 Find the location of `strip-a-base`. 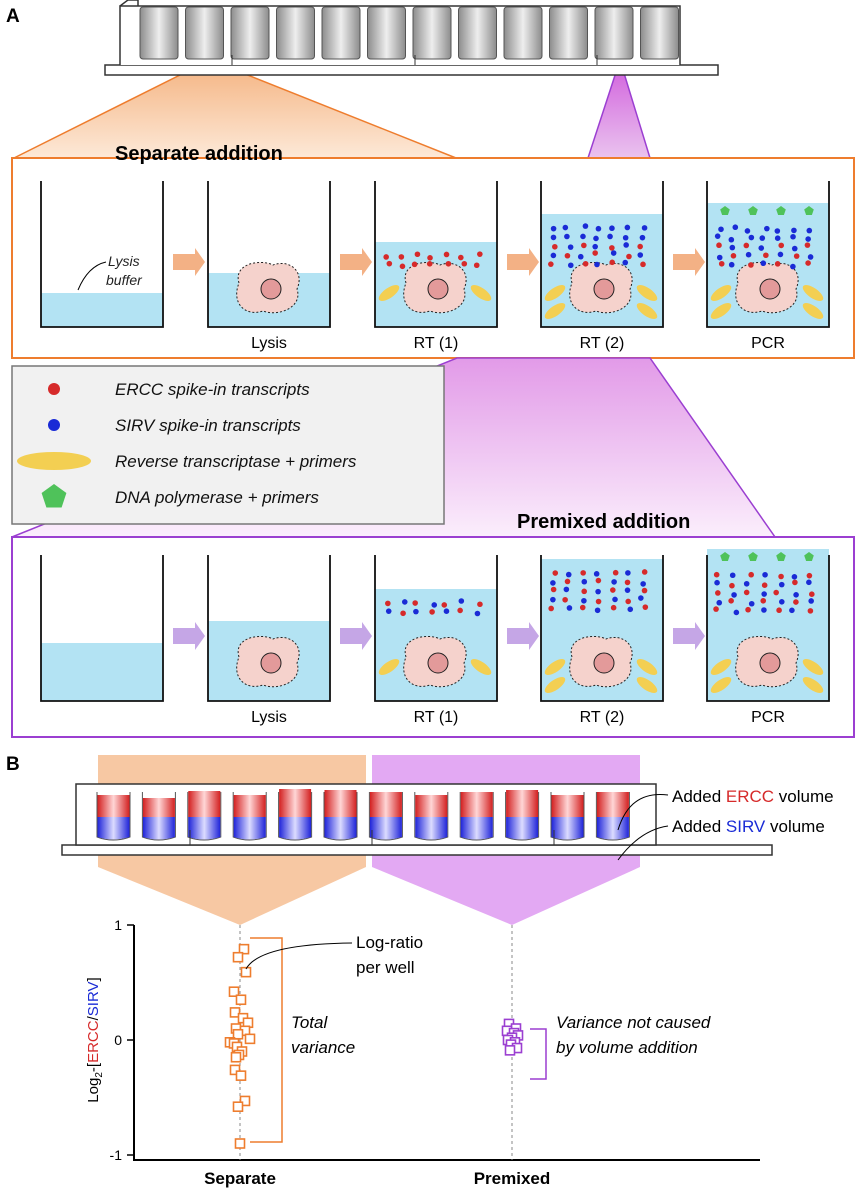

strip-a-base is located at coordinates (411, 70).